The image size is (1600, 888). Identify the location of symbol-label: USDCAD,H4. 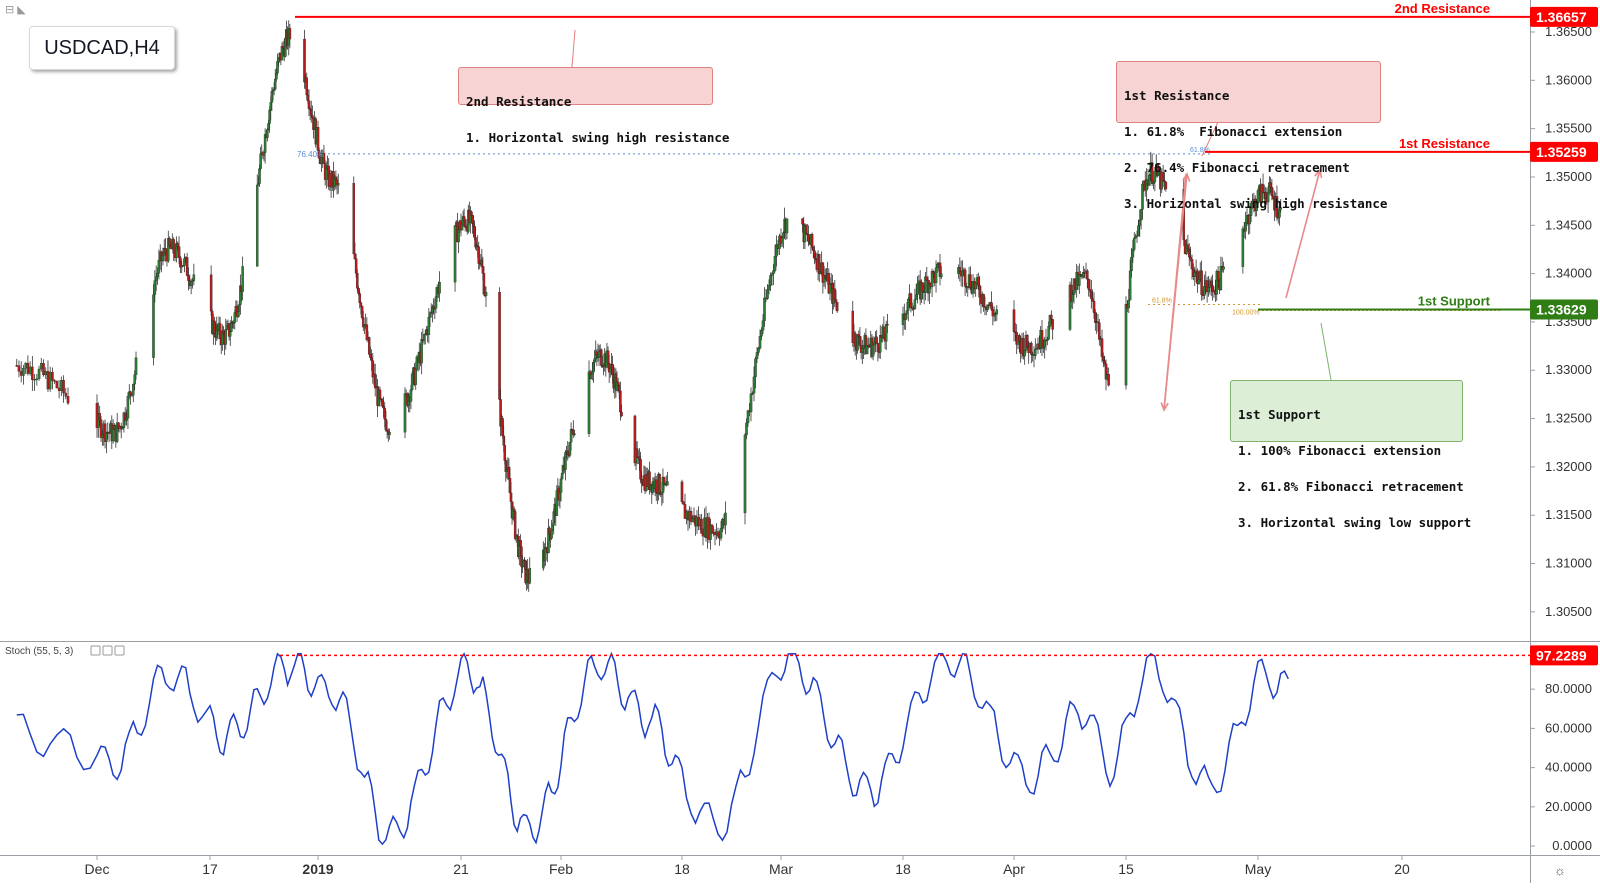
(102, 48).